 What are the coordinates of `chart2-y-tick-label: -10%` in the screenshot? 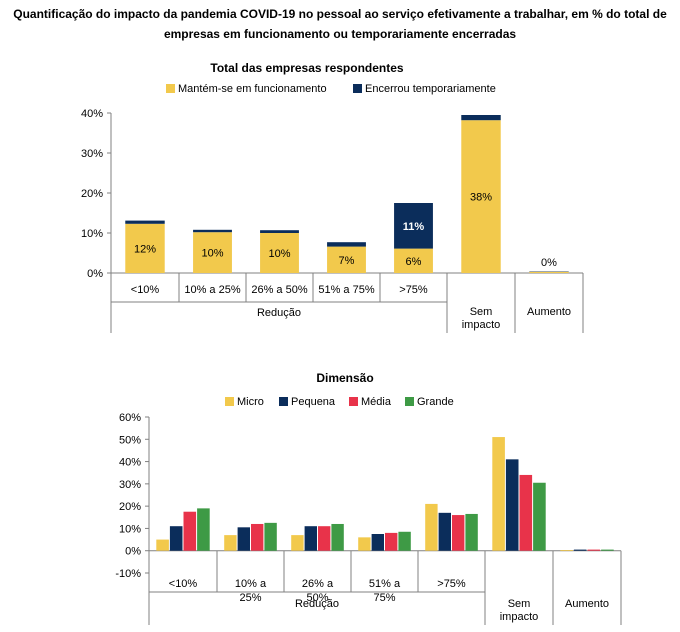 It's located at (128, 574).